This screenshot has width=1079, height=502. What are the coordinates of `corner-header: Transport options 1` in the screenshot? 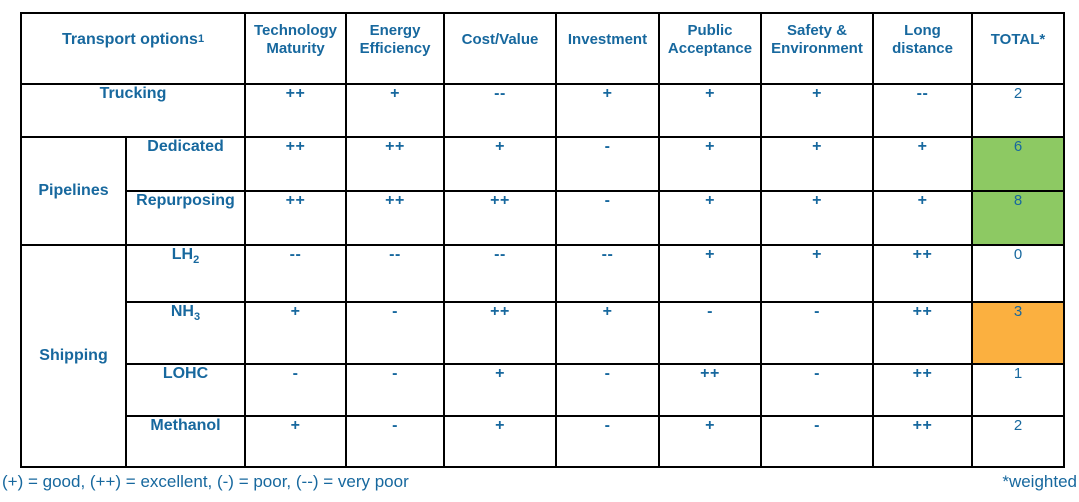 It's located at (133, 48).